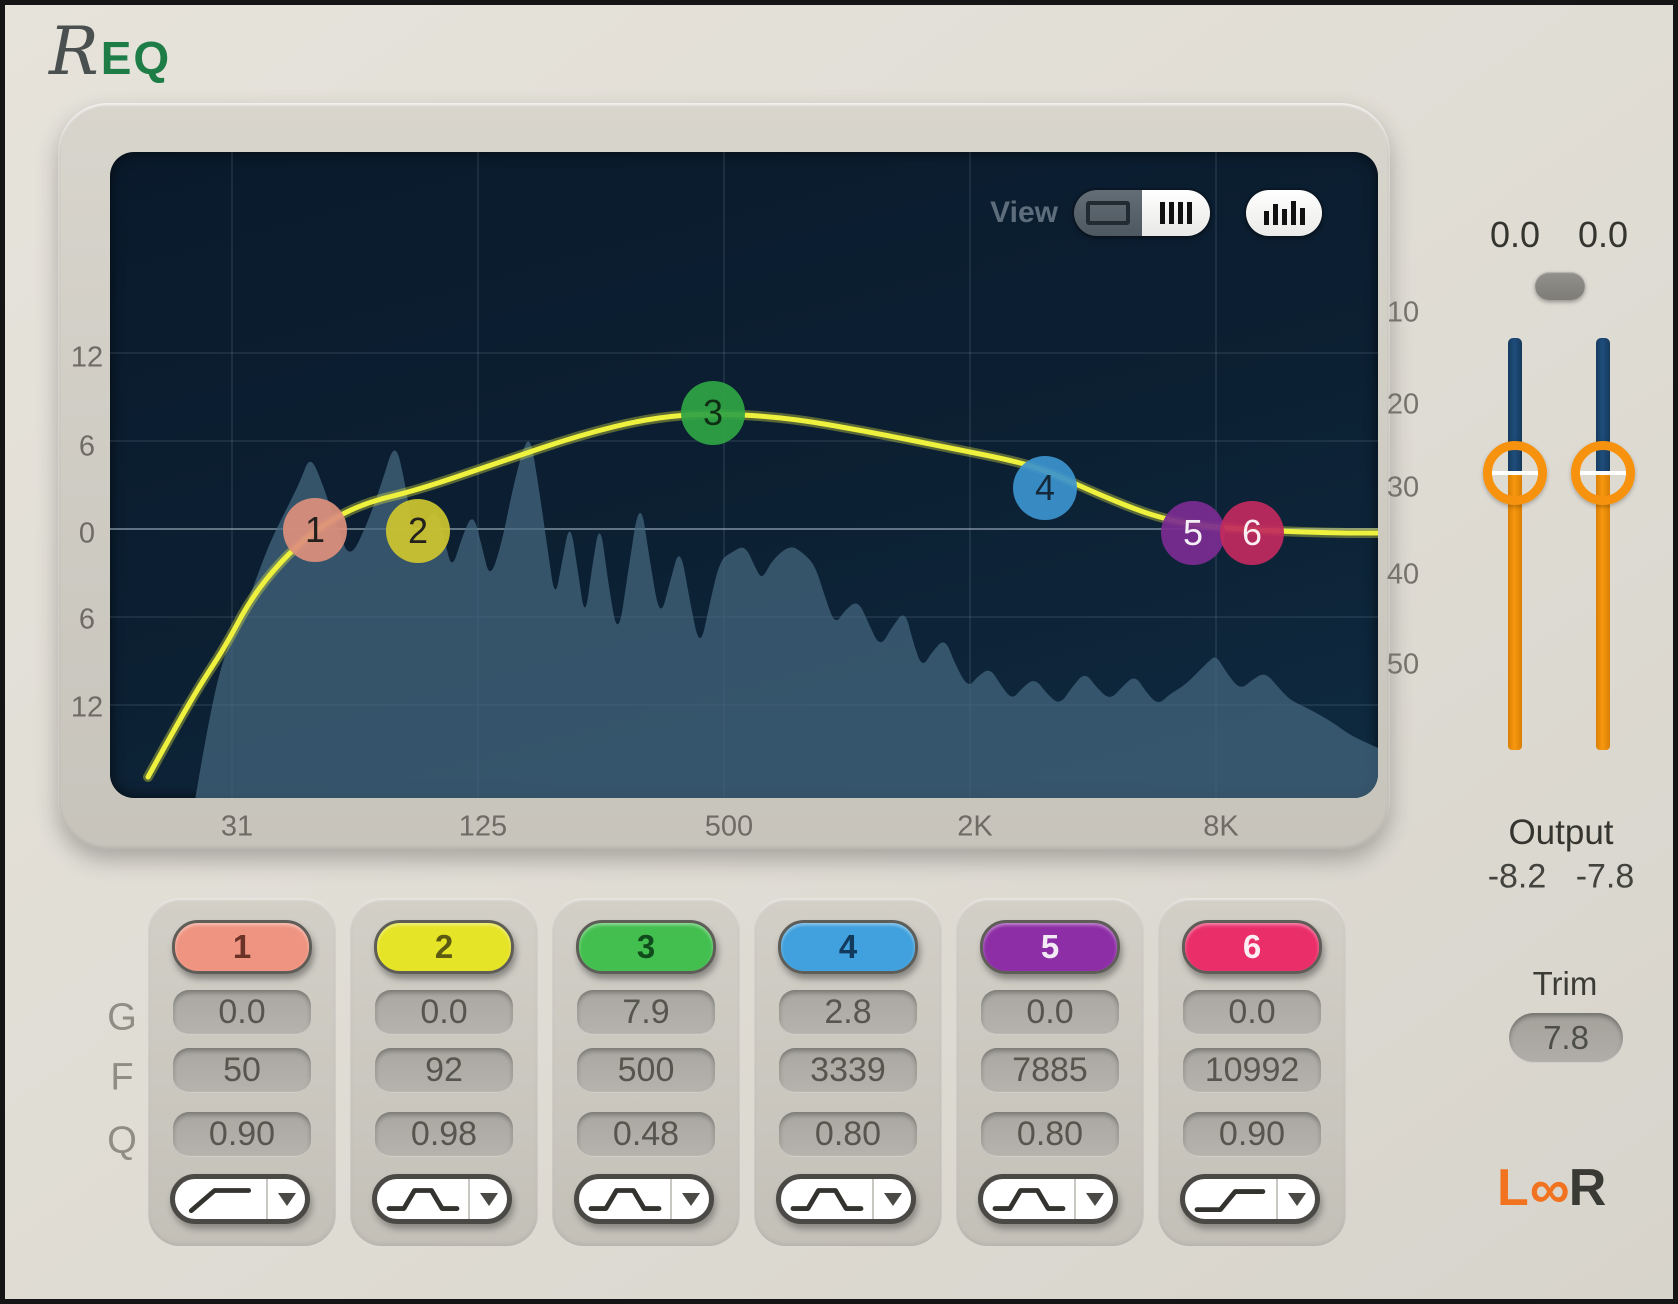  I want to click on bands-view-icon, so click(1176, 213).